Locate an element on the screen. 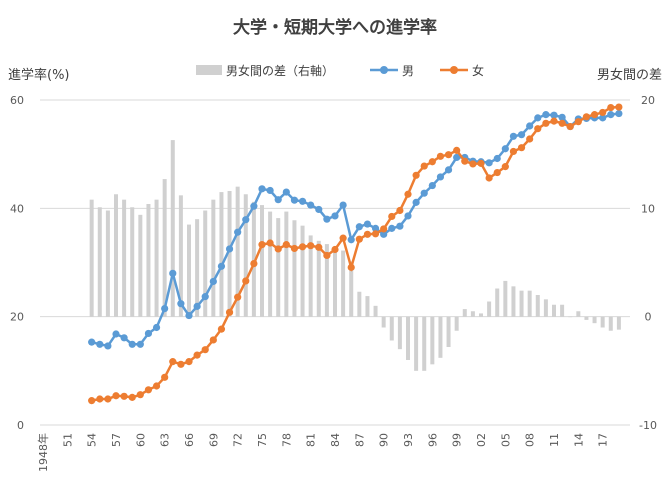  y-left-axis-title: 進学率(%) is located at coordinates (39, 75).